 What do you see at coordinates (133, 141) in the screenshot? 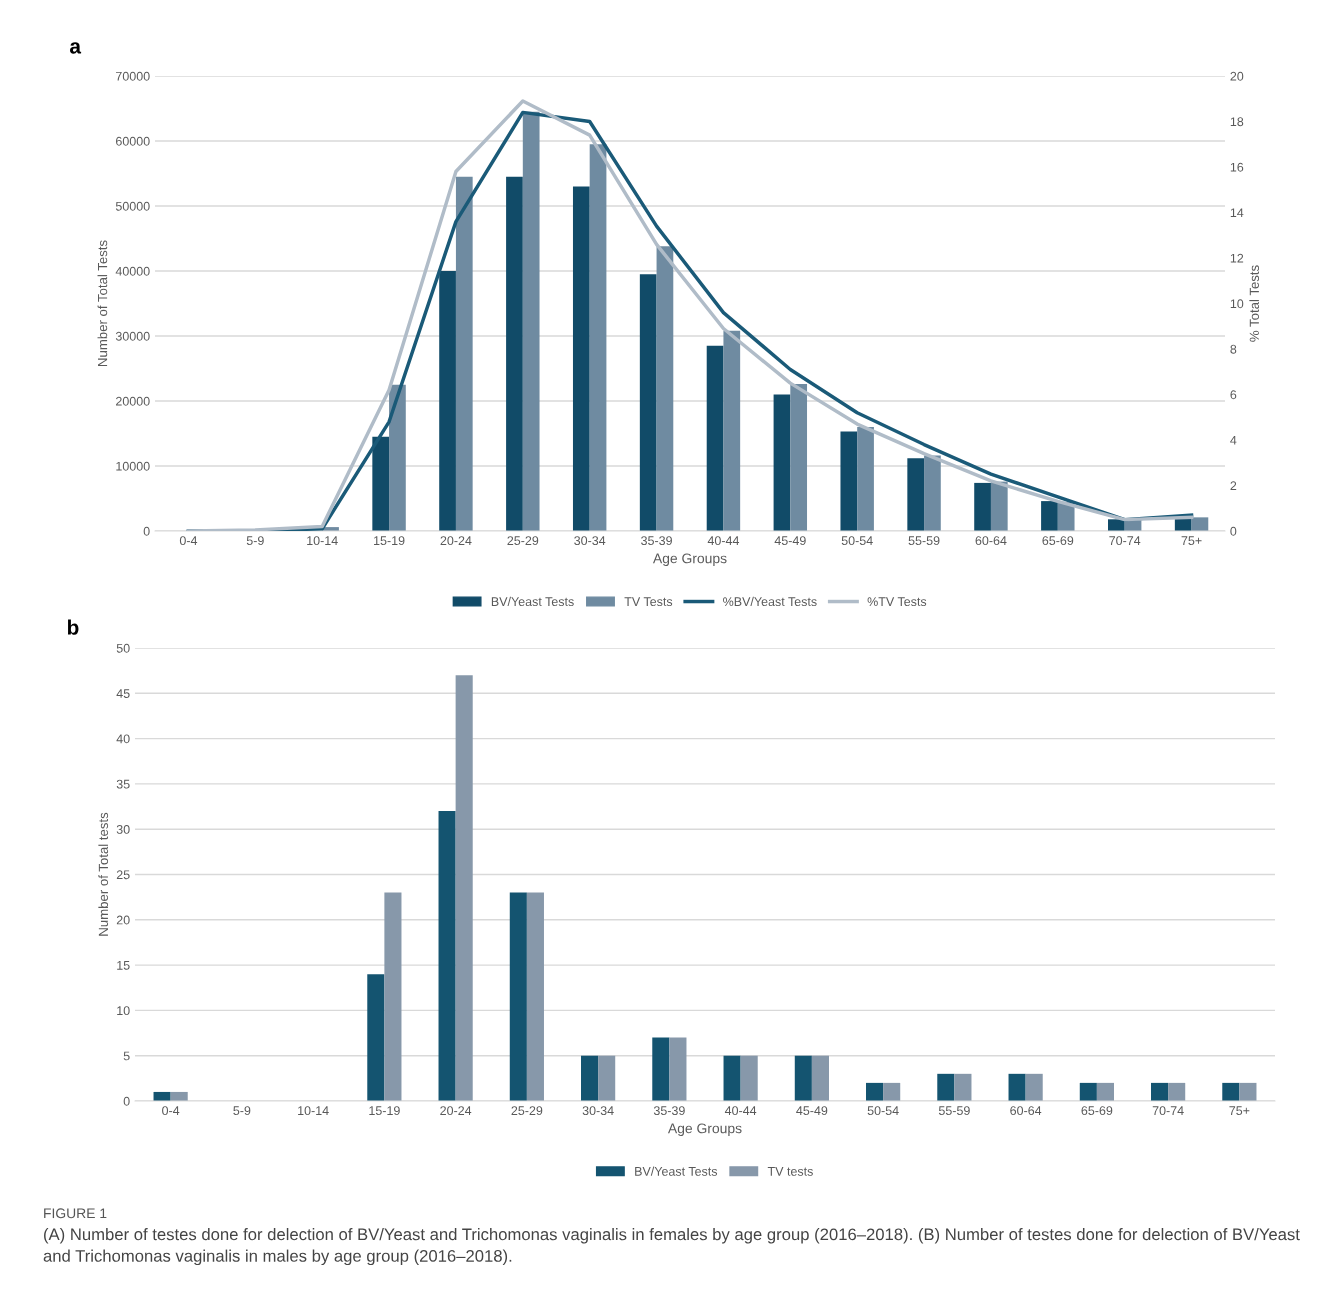
I see `y-tick-label: 60000` at bounding box center [133, 141].